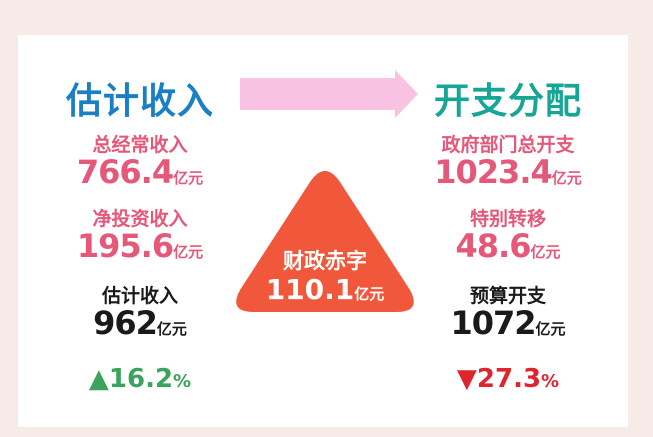 This screenshot has height=437, width=653. I want to click on right-title: 开支分配, so click(507, 101).